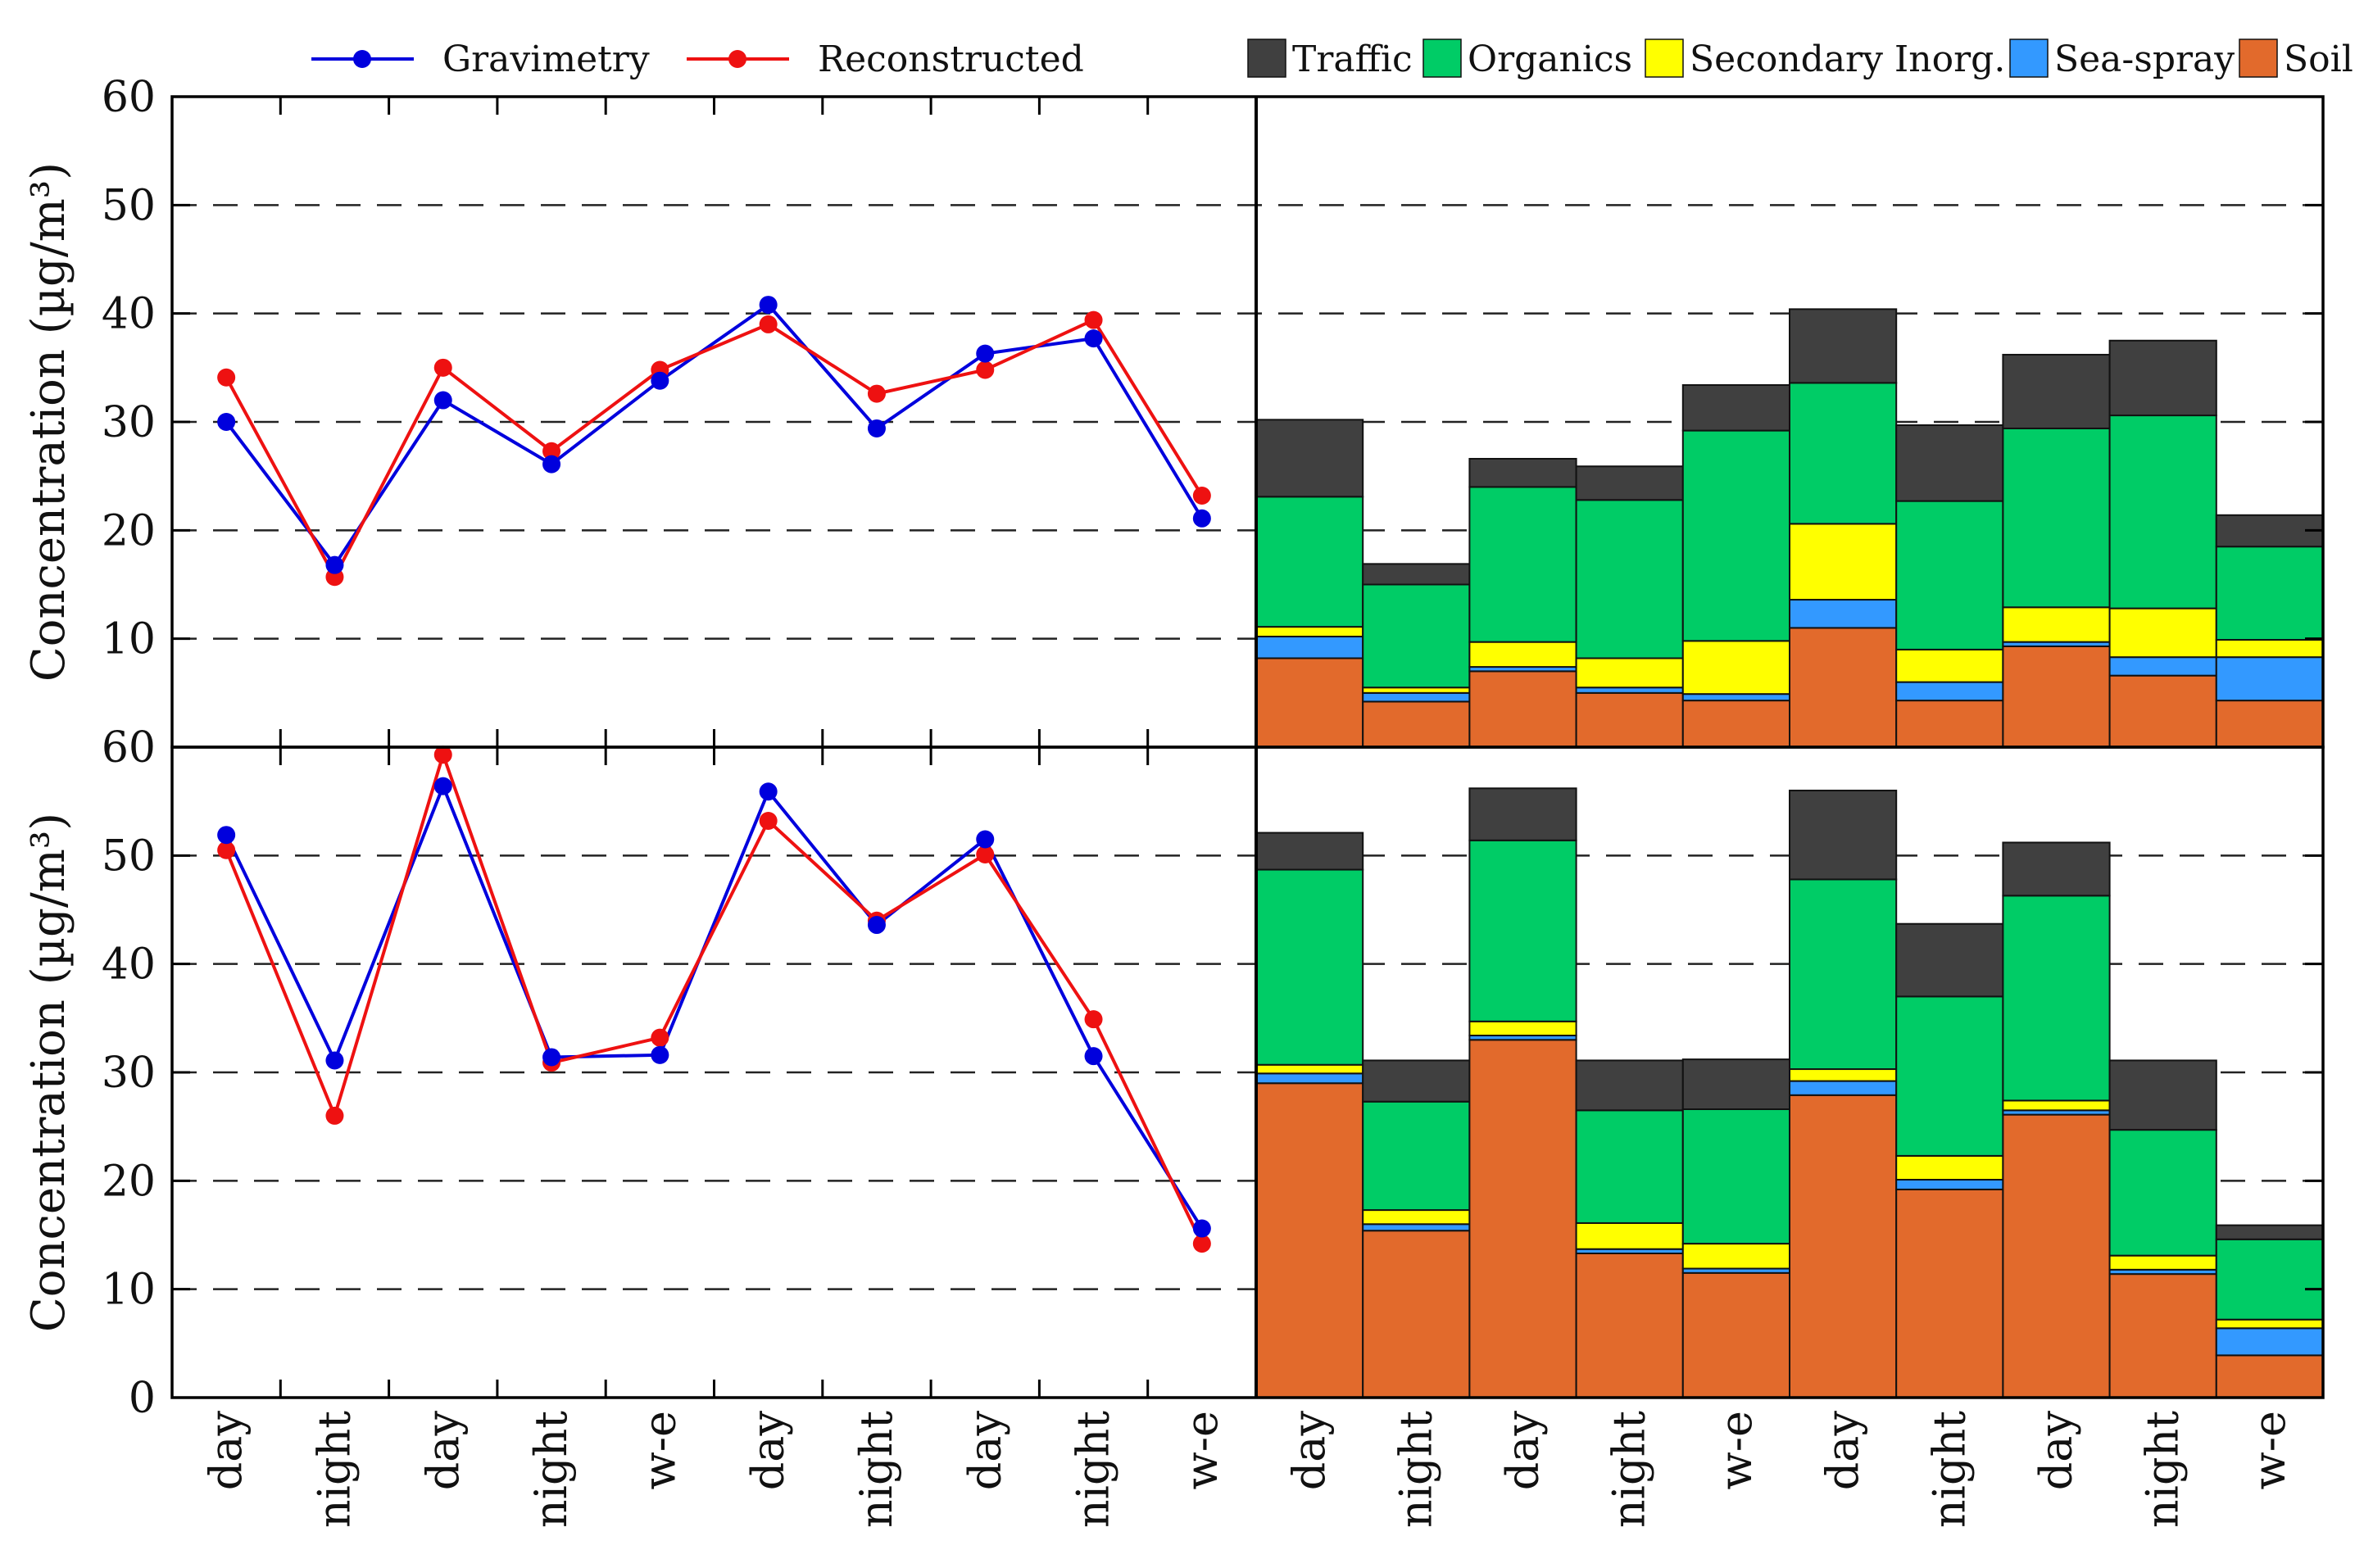 This screenshot has width=2364, height=1568. Describe the element at coordinates (48, 422) in the screenshot. I see `y-axis-title-top: Concentration (µg/m³)` at that location.